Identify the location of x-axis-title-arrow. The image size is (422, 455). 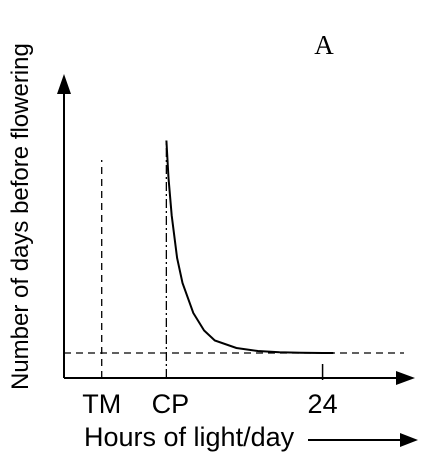
(363, 440).